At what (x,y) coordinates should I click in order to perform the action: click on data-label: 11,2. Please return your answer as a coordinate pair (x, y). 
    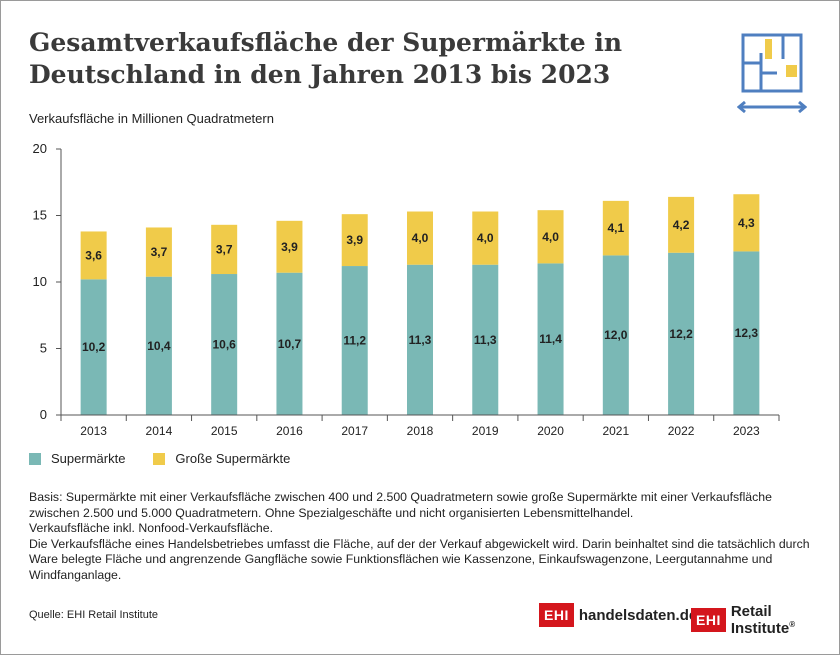
    Looking at the image, I should click on (354, 341).